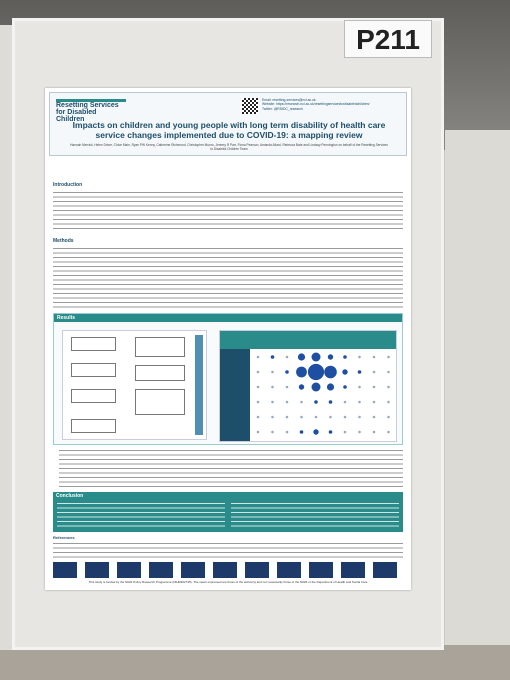  What do you see at coordinates (64, 537) in the screenshot?
I see `section-heading: References` at bounding box center [64, 537].